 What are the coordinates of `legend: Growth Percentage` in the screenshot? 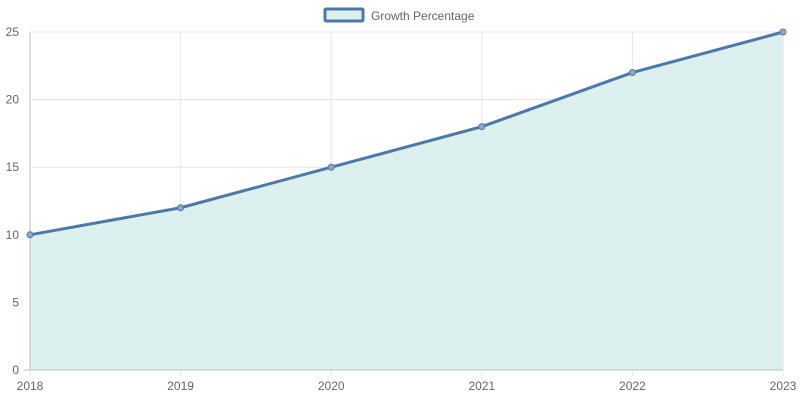 It's located at (399, 15).